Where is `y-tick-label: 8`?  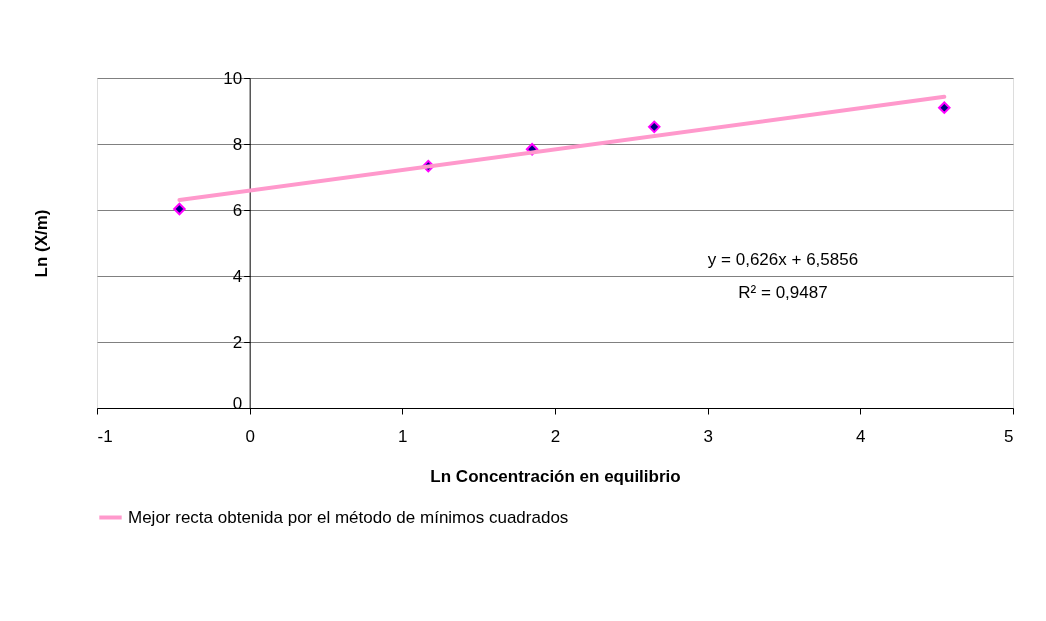
y-tick-label: 8 is located at coordinates (237, 144).